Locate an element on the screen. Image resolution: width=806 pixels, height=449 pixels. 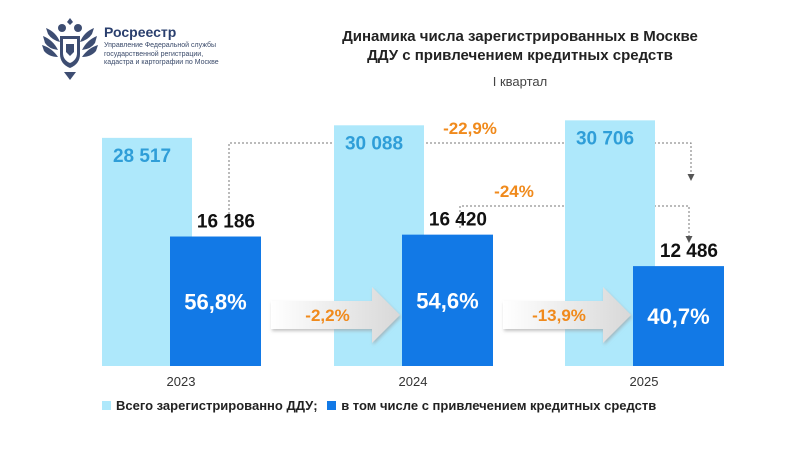
chart-title-line-2: ДДУ с привлечением кредитных средств is located at coordinates (520, 55).